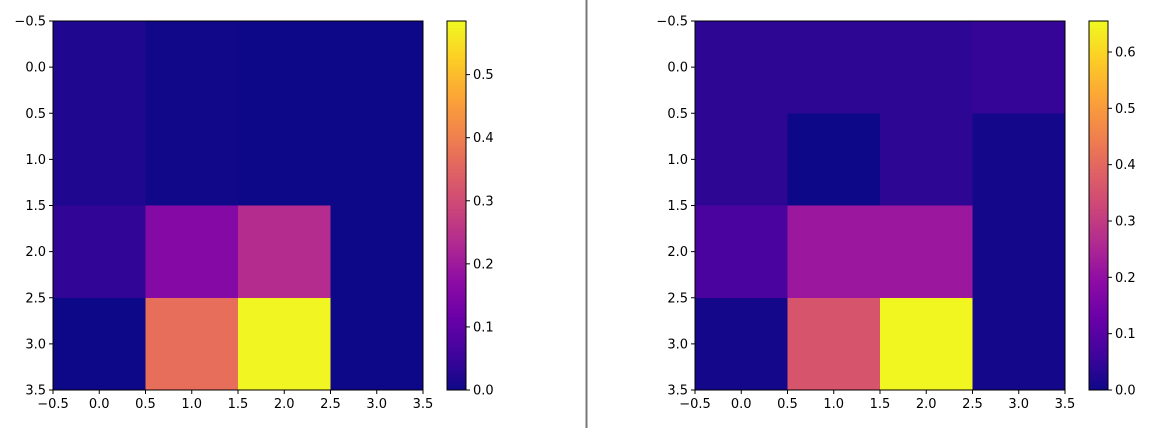  Describe the element at coordinates (284, 404) in the screenshot. I see `x-tick-label: 2.0` at that location.